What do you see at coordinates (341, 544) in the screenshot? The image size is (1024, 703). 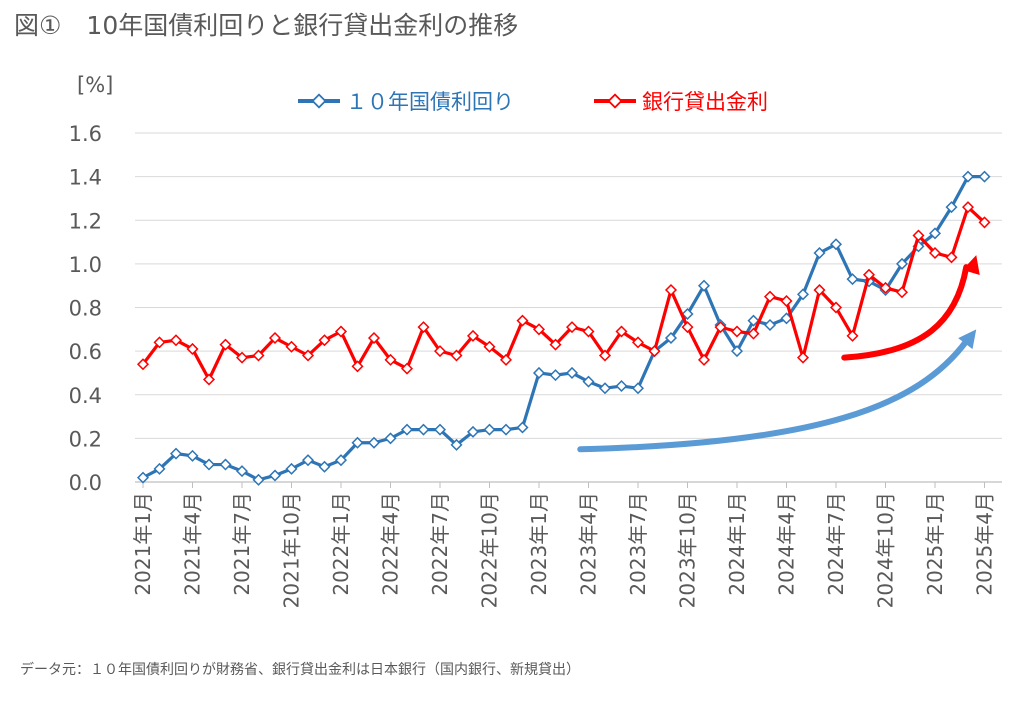 I see `x-tick-label: 2022年1月` at bounding box center [341, 544].